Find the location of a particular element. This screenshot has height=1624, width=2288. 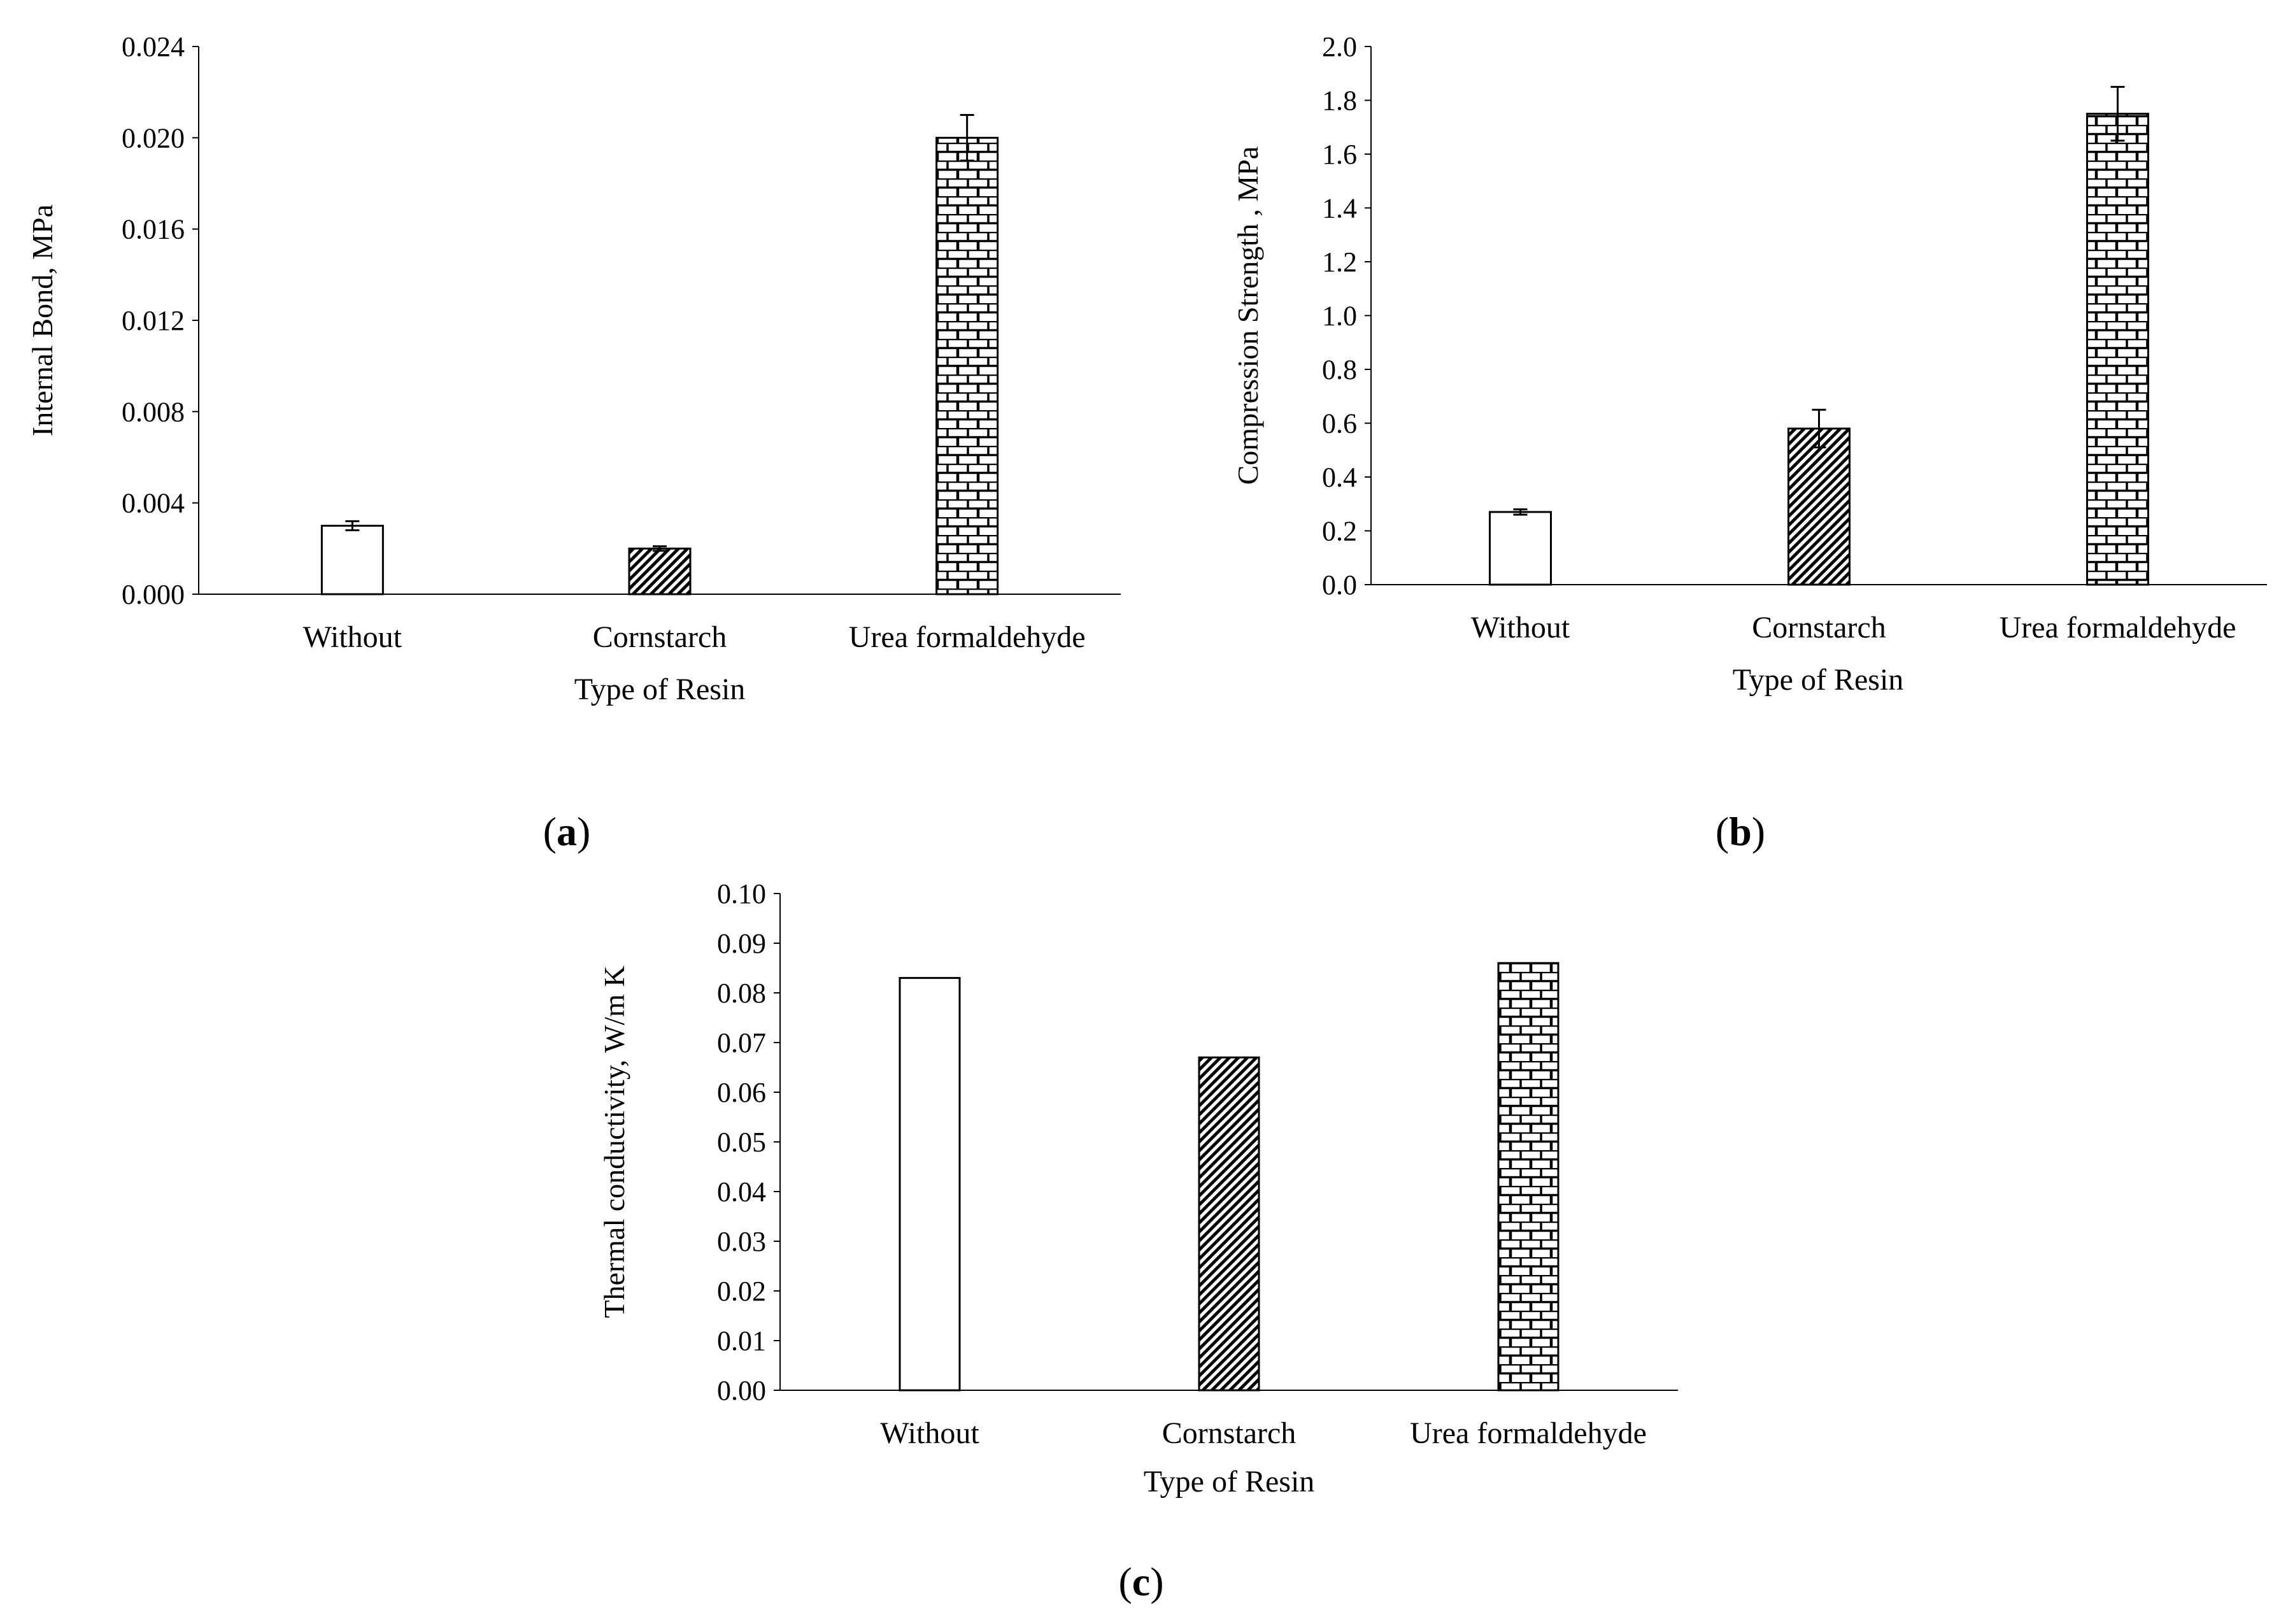

y-tick-label: 0.012 is located at coordinates (153, 320).